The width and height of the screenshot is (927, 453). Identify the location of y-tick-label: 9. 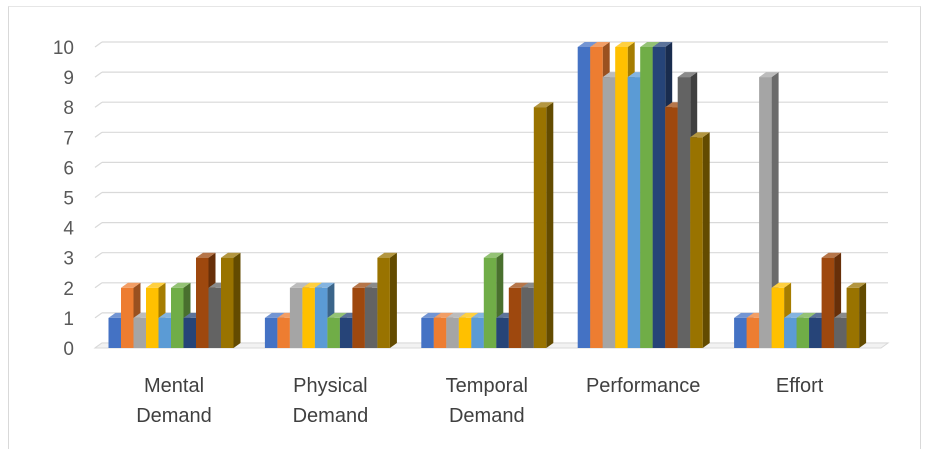
(68, 78).